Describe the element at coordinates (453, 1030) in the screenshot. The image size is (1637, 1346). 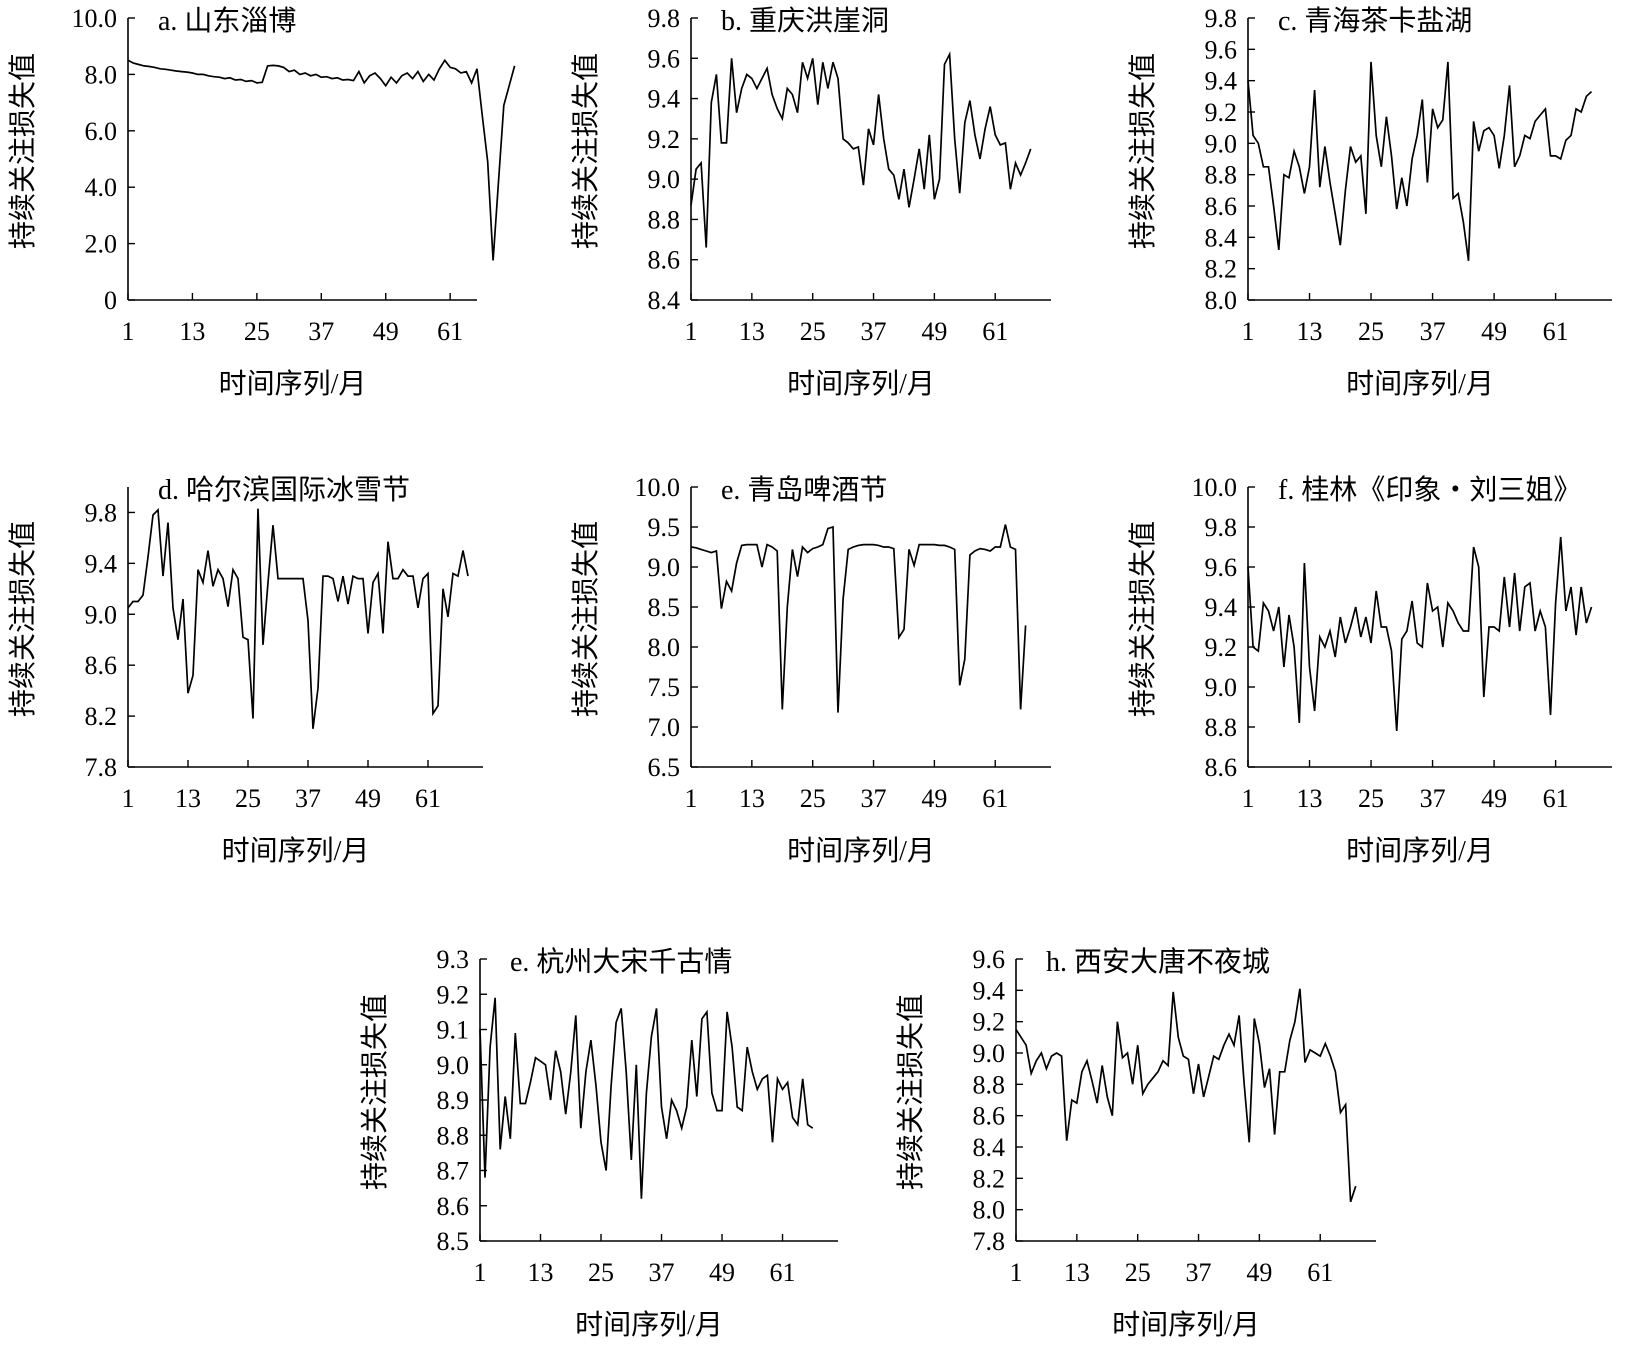
I see `y-tick-label: 9.1` at that location.